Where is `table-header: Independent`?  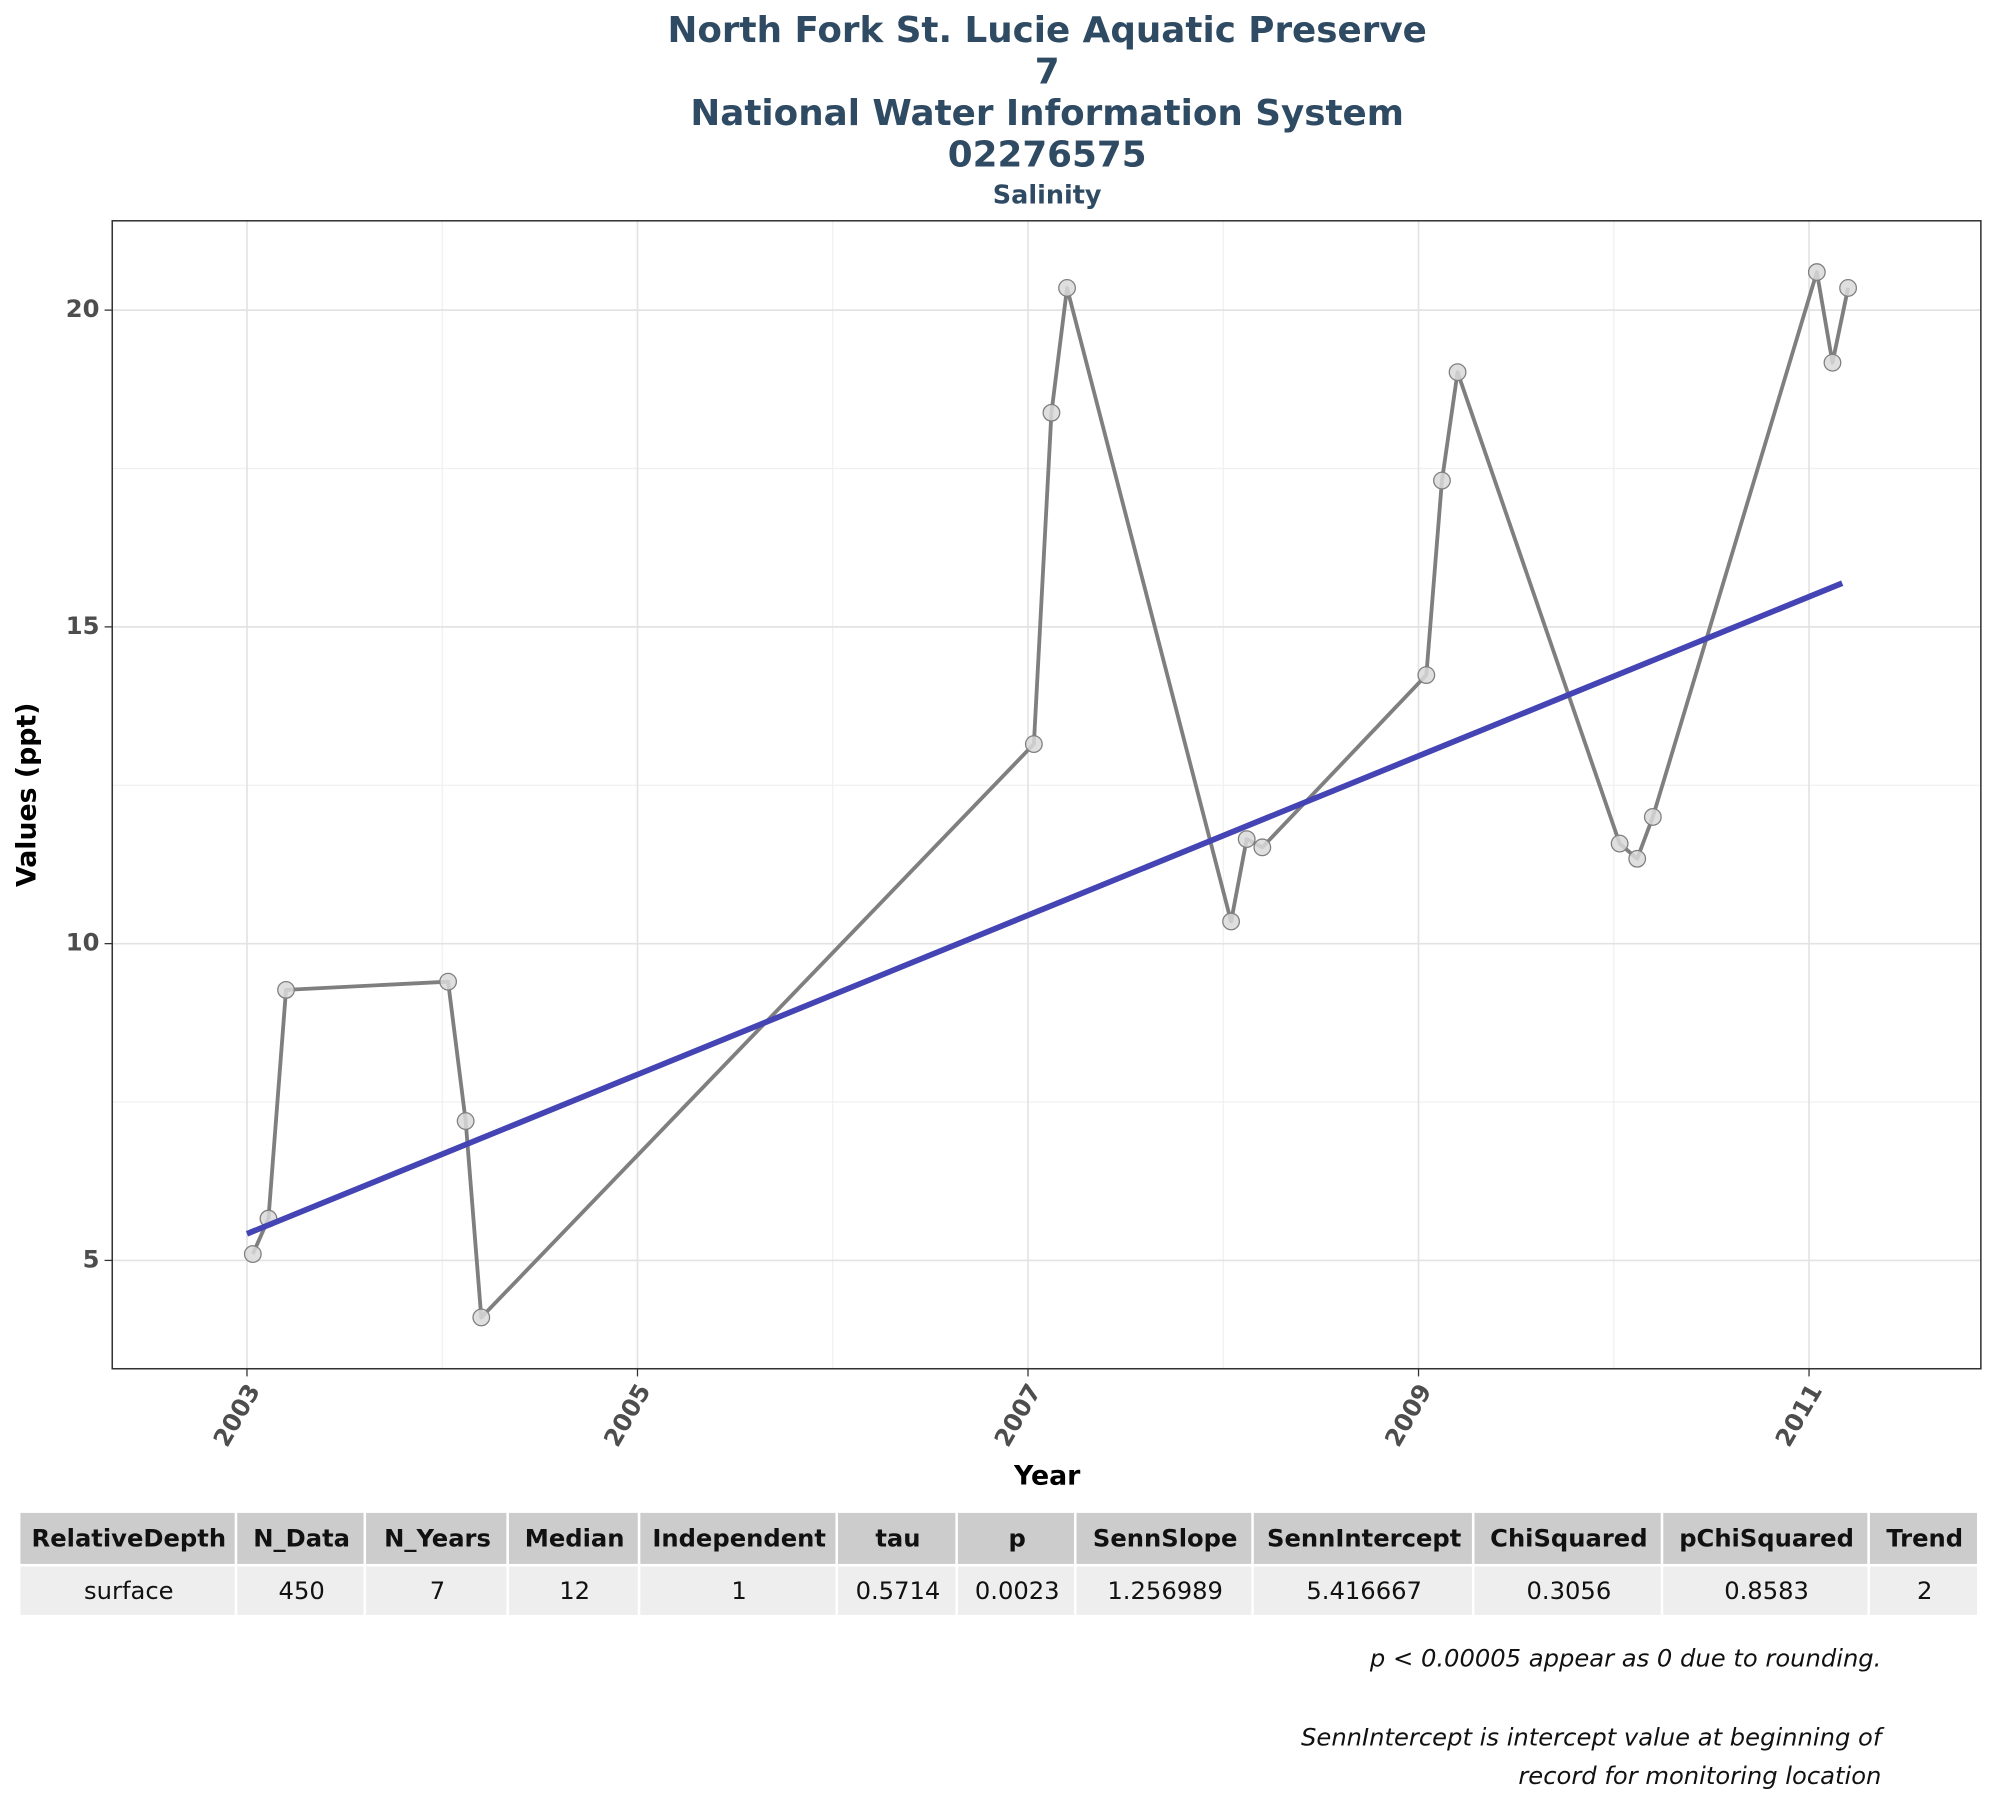 table-header: Independent is located at coordinates (739, 1539).